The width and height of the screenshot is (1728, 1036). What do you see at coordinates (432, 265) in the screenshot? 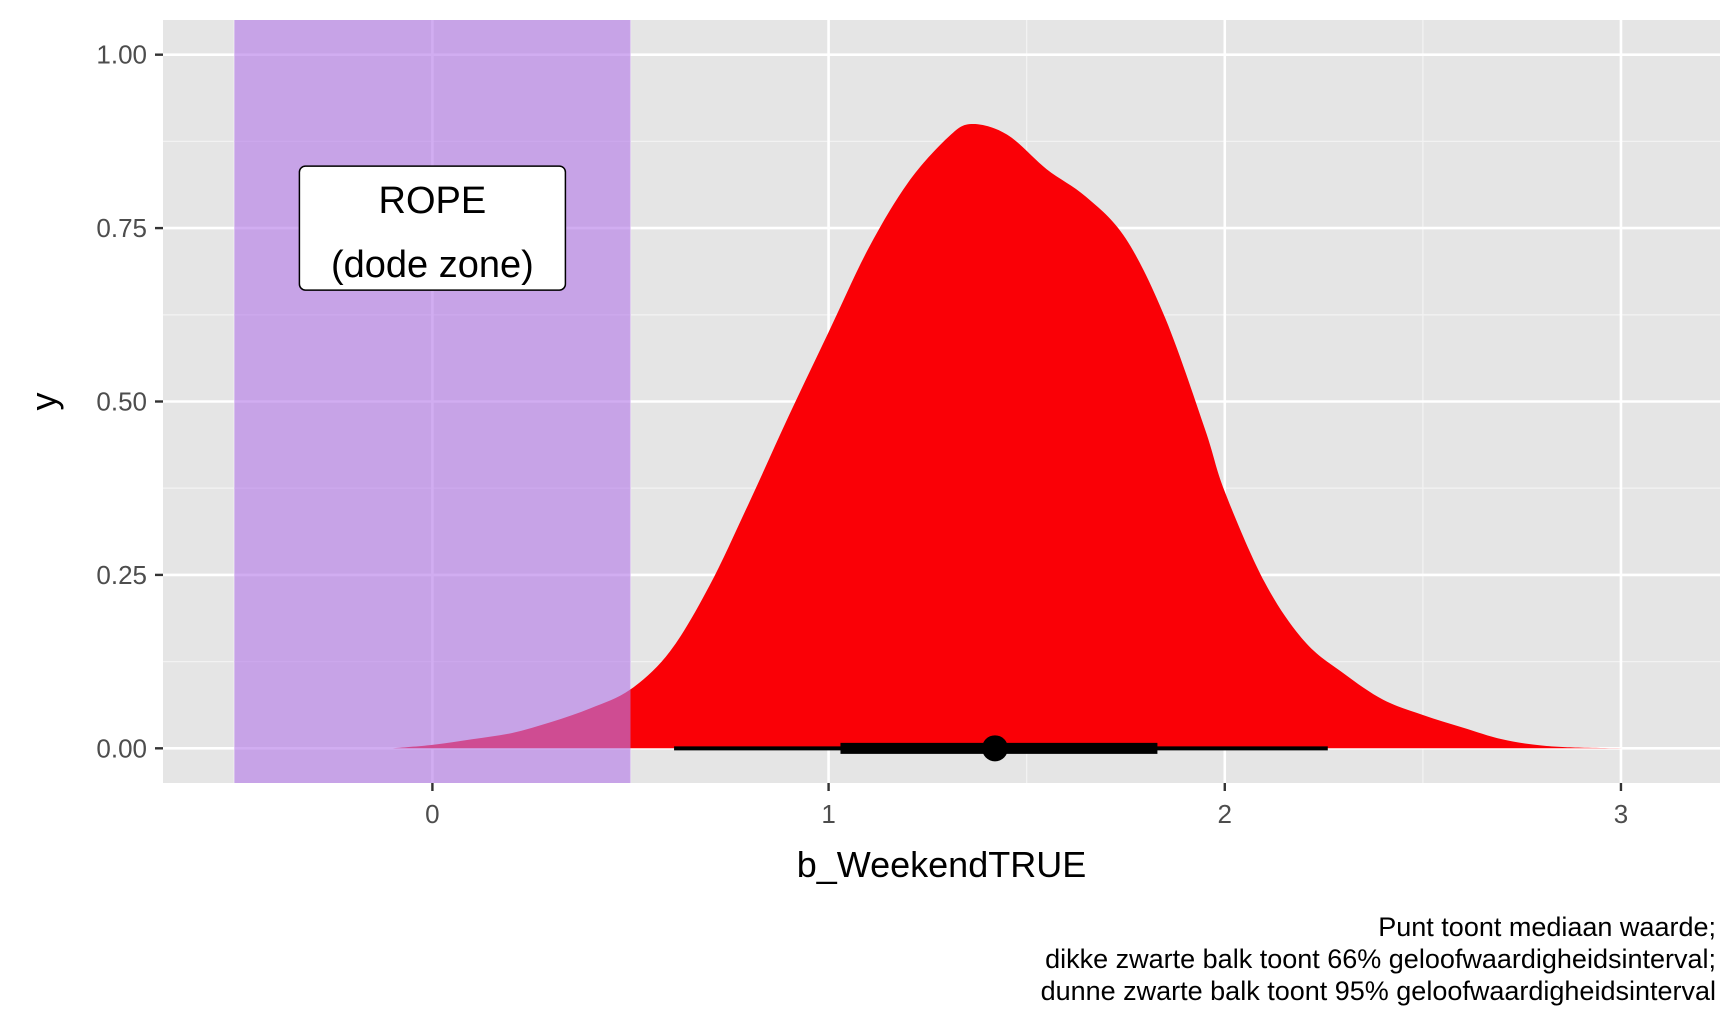
I see `rope-label-line-2: (dode zone)` at bounding box center [432, 265].